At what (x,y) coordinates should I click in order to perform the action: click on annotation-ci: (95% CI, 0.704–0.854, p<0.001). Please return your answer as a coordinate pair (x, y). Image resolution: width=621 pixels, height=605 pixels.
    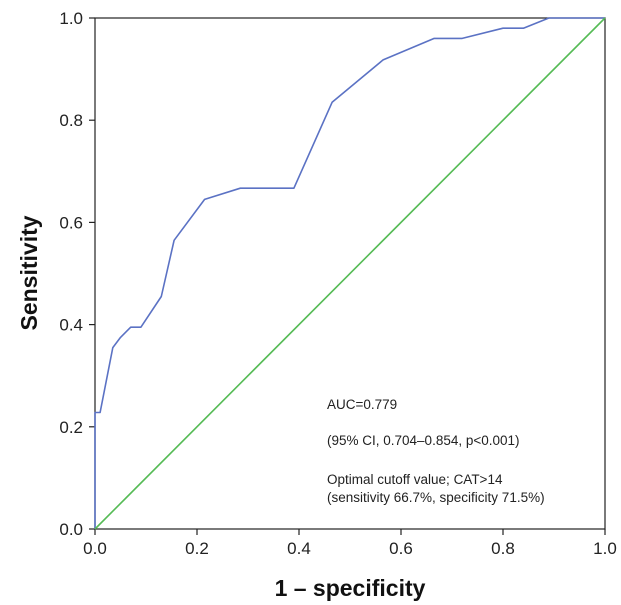
    Looking at the image, I should click on (423, 440).